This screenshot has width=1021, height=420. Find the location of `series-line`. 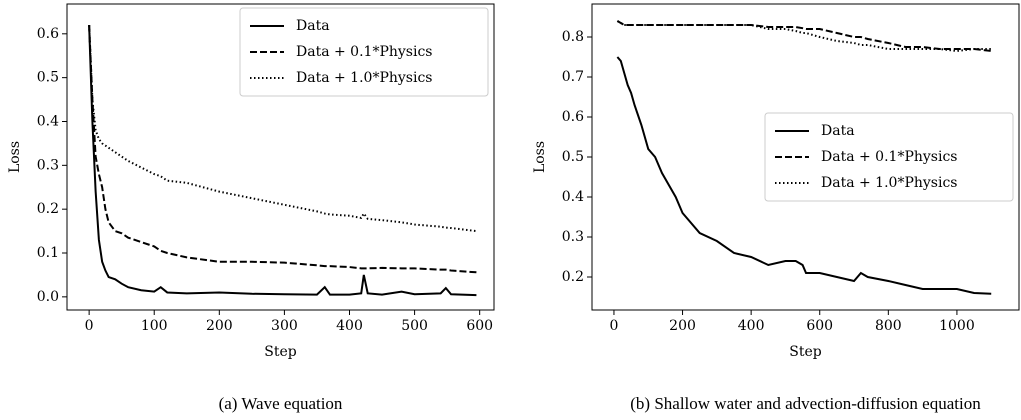

series-line is located at coordinates (804, 36).